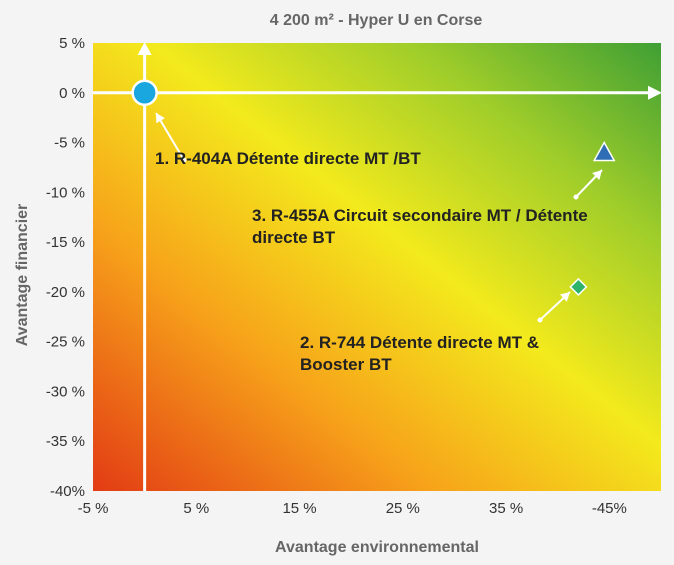  What do you see at coordinates (506, 508) in the screenshot?
I see `x-tick-label: 35 %` at bounding box center [506, 508].